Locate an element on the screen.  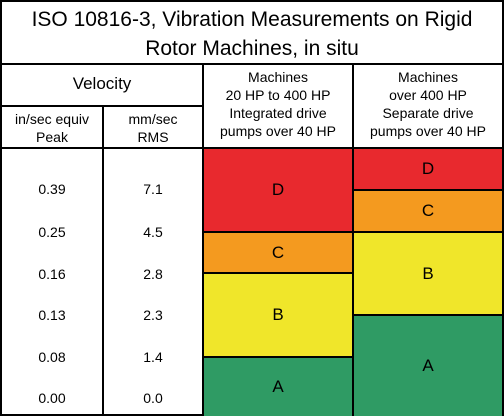
title-divider is located at coordinates (252, 64).